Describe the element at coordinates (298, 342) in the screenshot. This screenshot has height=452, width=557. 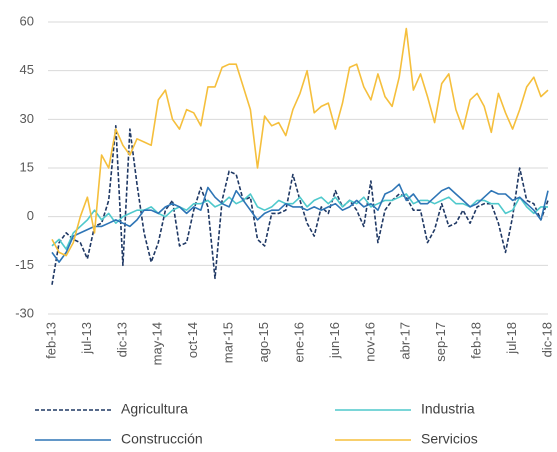
I see `x-tick-label: ene-16` at that location.